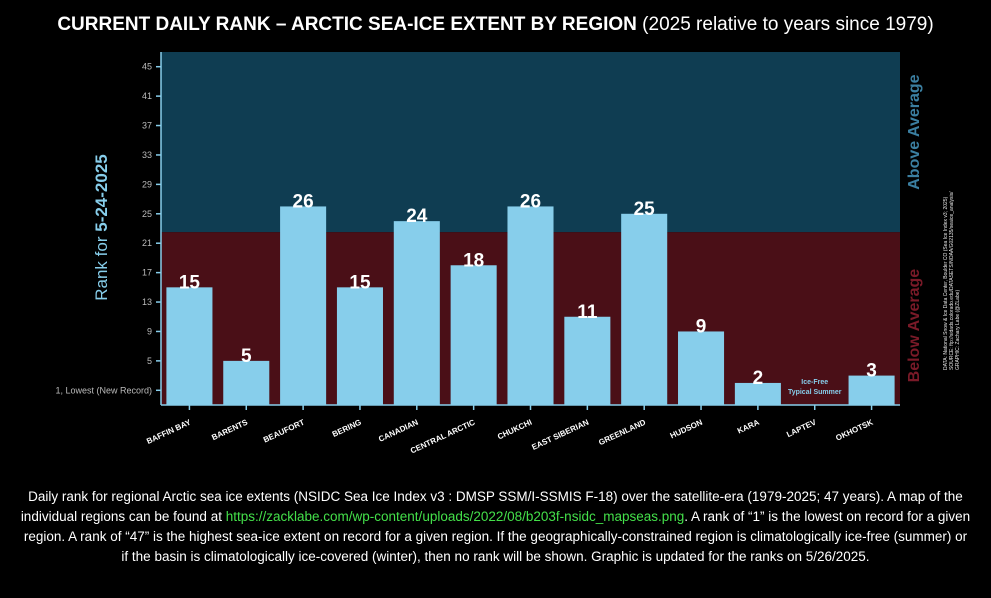 This screenshot has width=991, height=598. Describe the element at coordinates (748, 427) in the screenshot. I see `x-tick-label: KARA` at that location.